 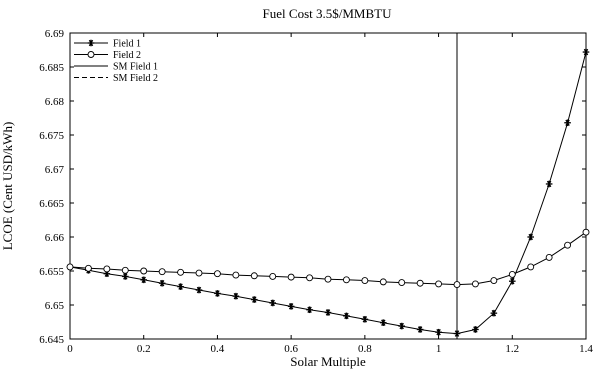 What do you see at coordinates (365, 349) in the screenshot?
I see `x-tick-label: 0.8` at bounding box center [365, 349].